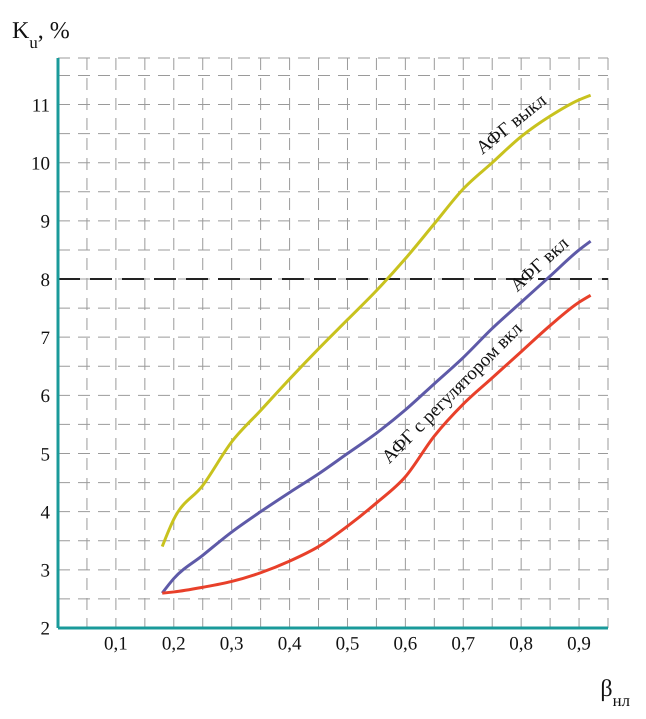  Describe the element at coordinates (463, 643) in the screenshot. I see `x-tick-label: 0,7` at that location.